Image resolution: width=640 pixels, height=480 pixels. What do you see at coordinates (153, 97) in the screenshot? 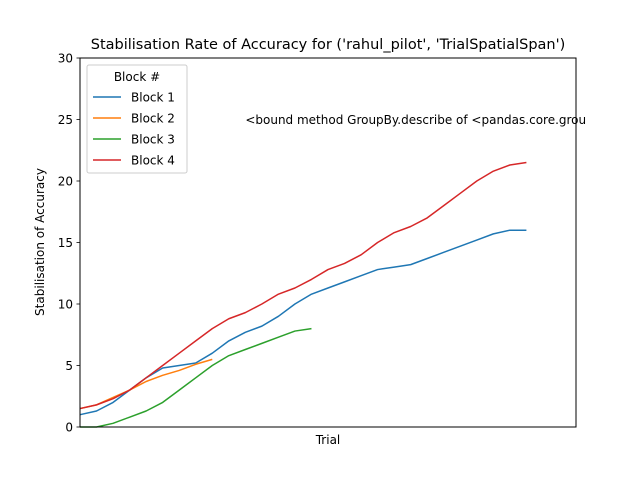
I see `legend-label: Block 1` at bounding box center [153, 97].